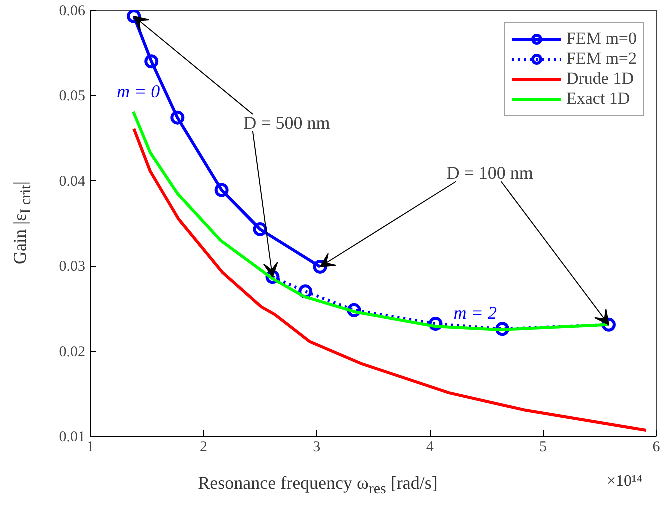 Image resolution: width=672 pixels, height=510 pixels. I want to click on y-tick-label: 0.04, so click(72, 182).